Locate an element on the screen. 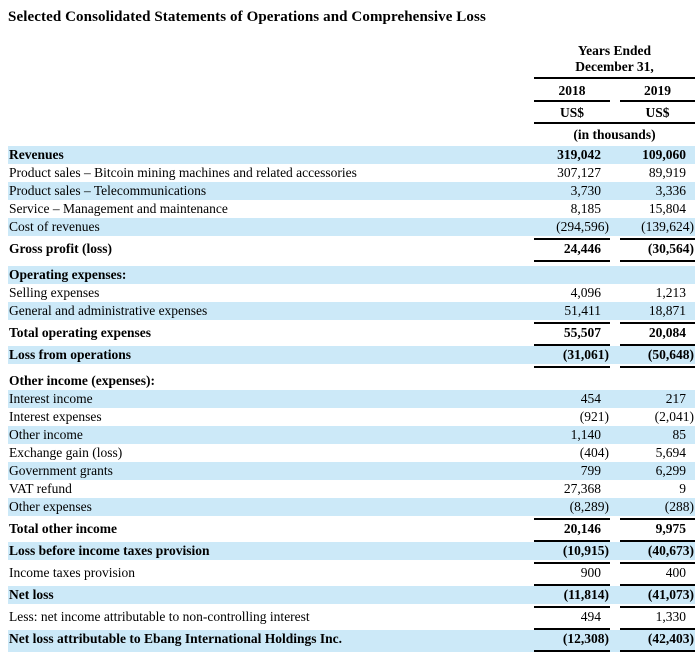 Image resolution: width=700 pixels, height=653 pixels. row-label: Product sales – Telecommunications is located at coordinates (108, 190).